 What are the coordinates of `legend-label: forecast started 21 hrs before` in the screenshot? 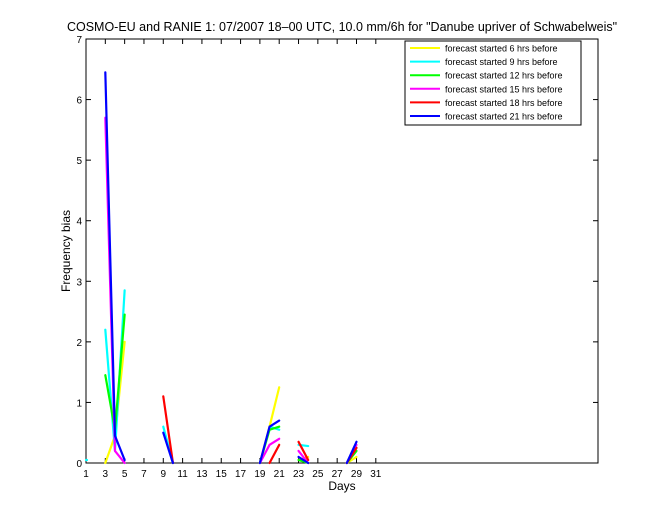 It's located at (504, 117).